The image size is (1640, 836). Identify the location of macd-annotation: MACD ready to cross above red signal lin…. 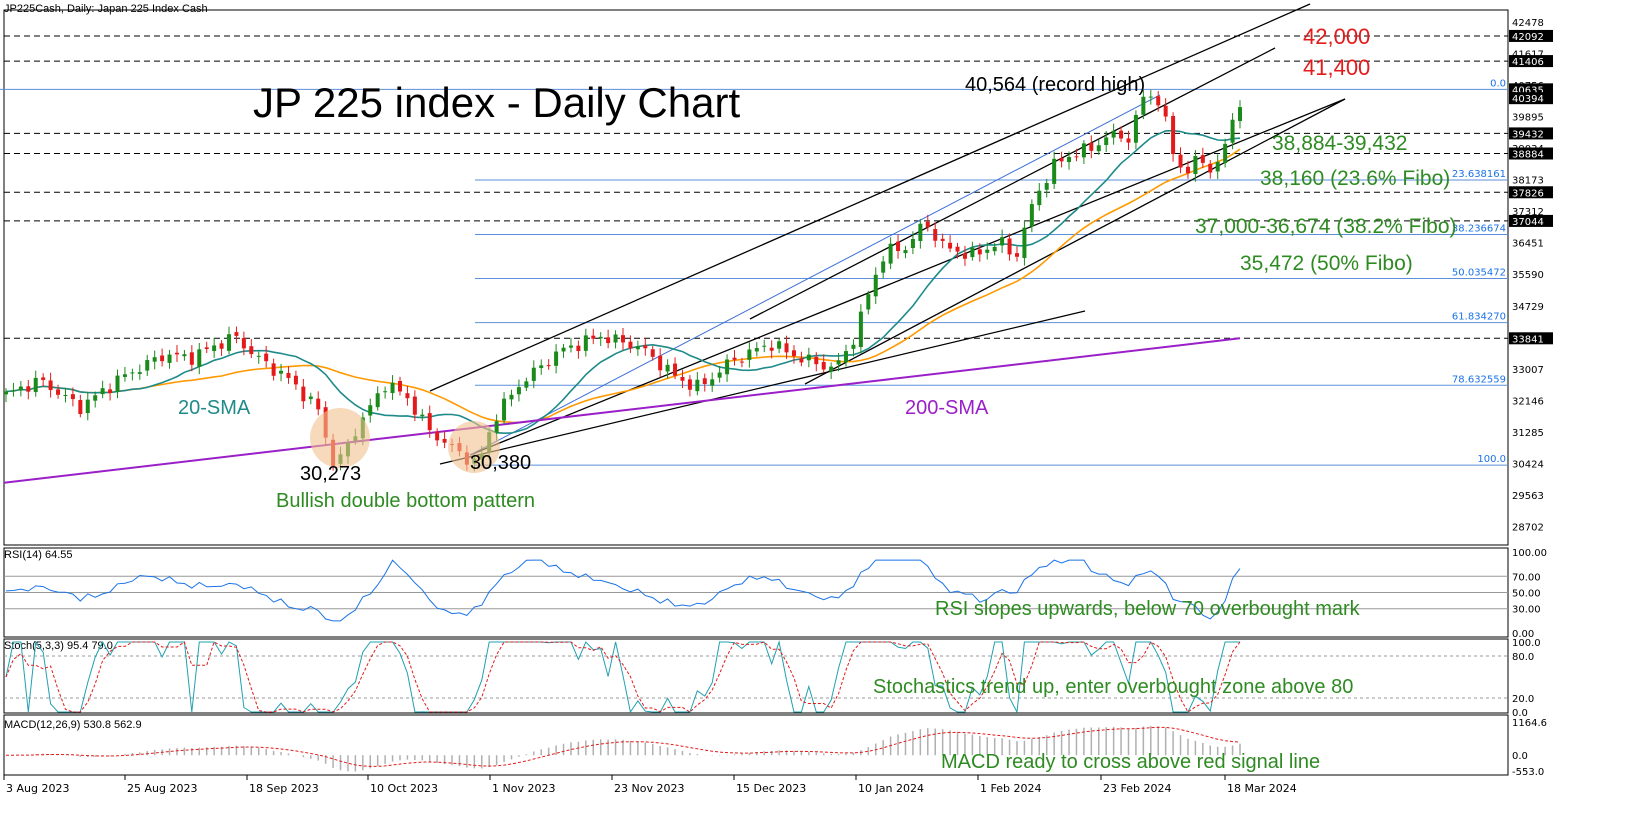
(1130, 762).